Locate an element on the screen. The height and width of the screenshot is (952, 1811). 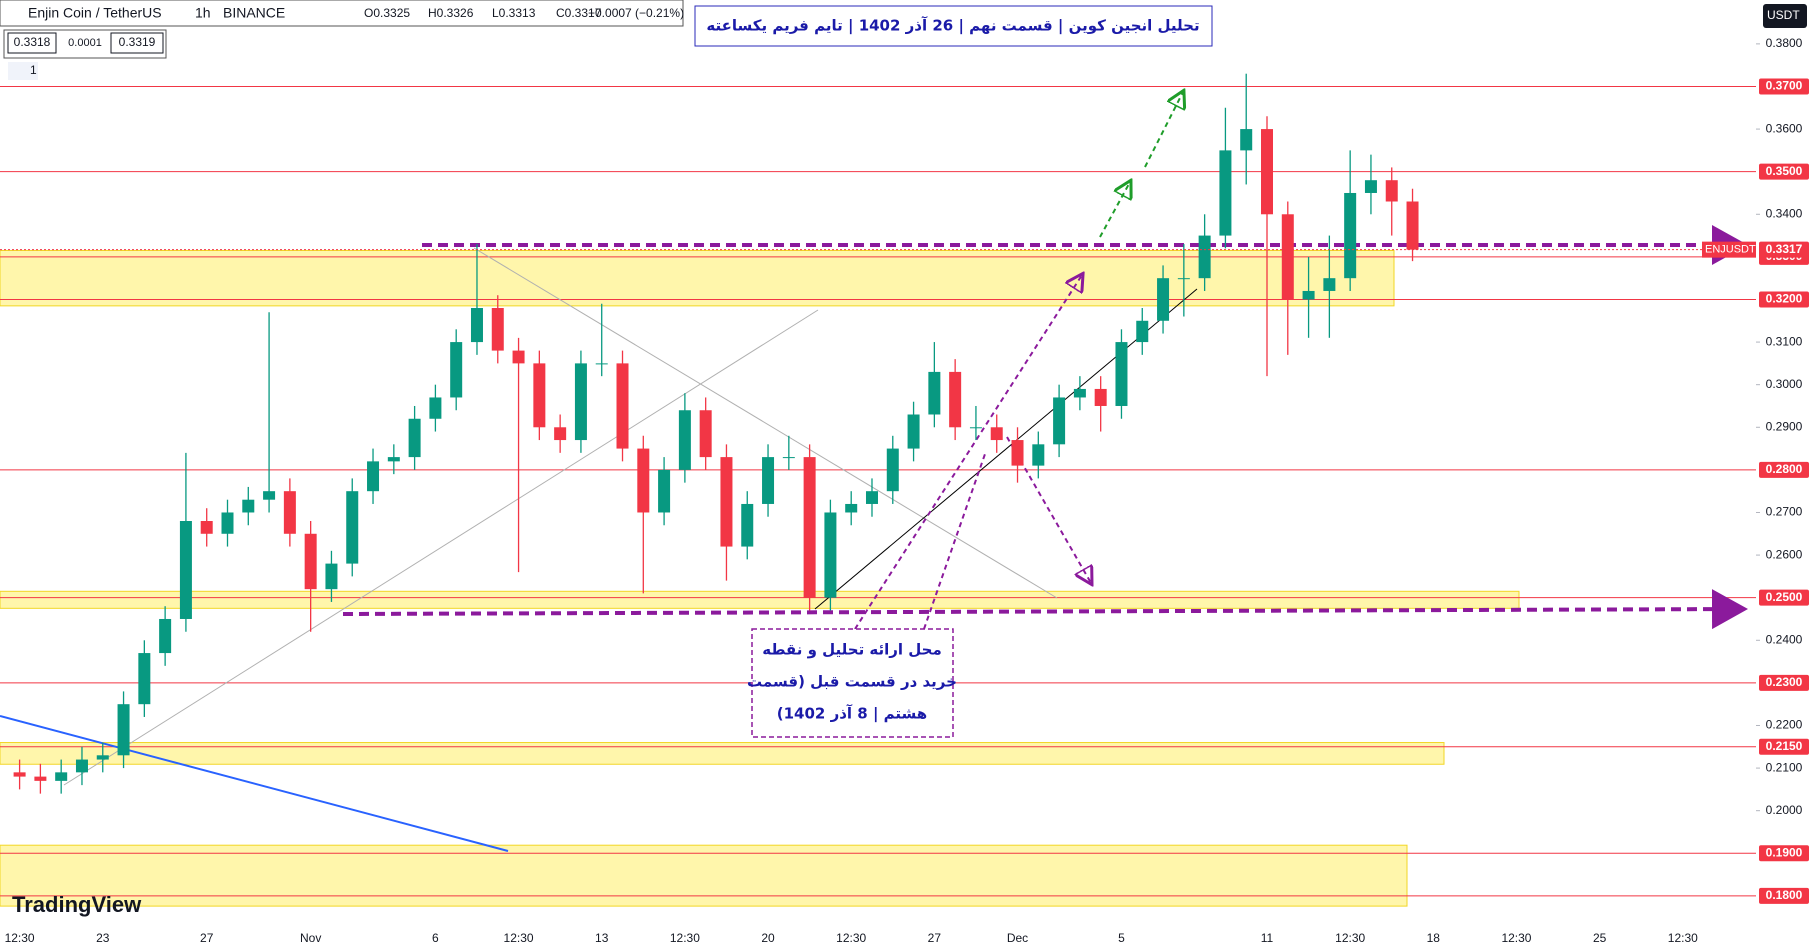
bid-box is located at coordinates (32, 43).